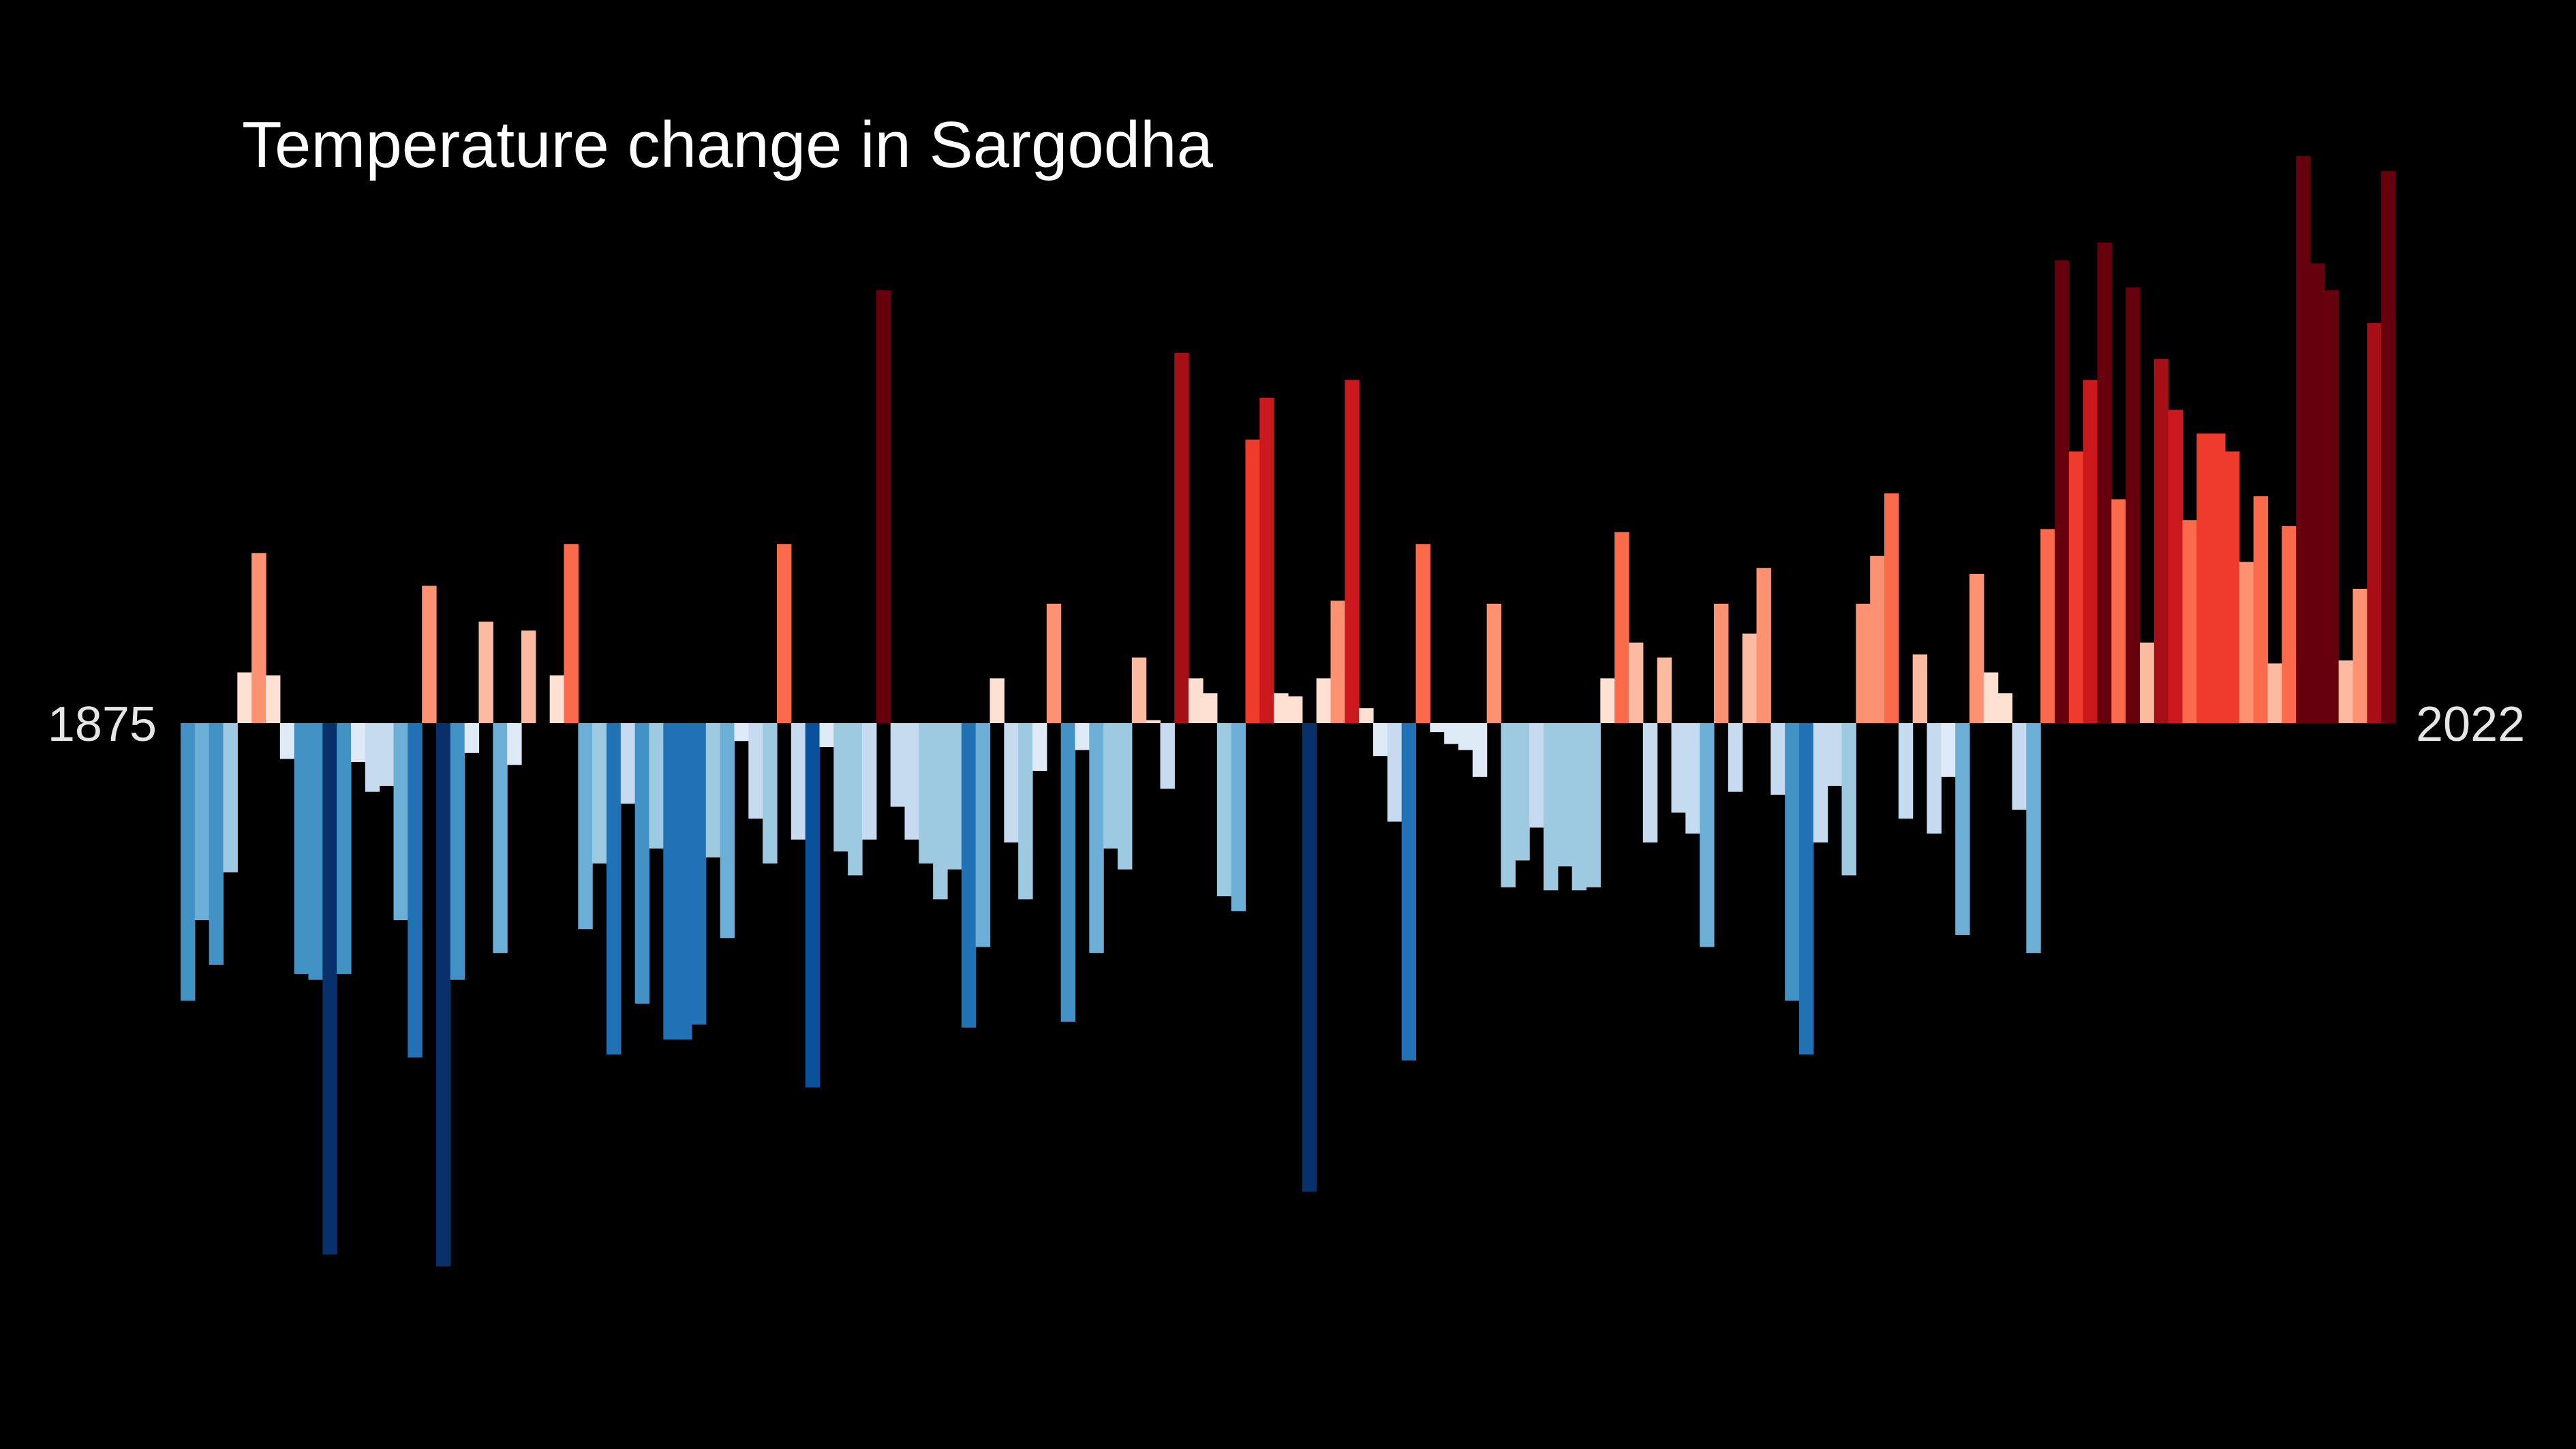  Describe the element at coordinates (599, 793) in the screenshot. I see `bar-1904` at that location.